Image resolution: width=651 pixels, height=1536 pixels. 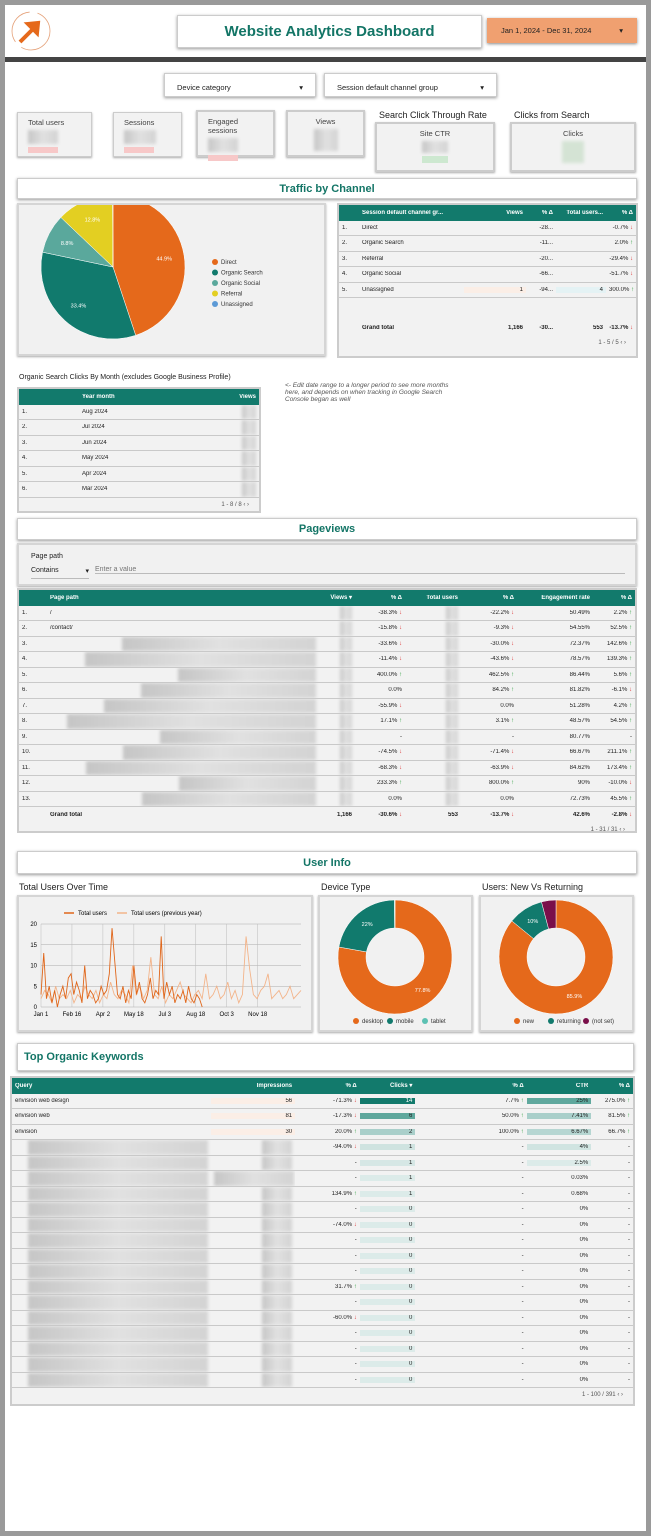 I want to click on table-cell: 6, so click(x=387, y=1116).